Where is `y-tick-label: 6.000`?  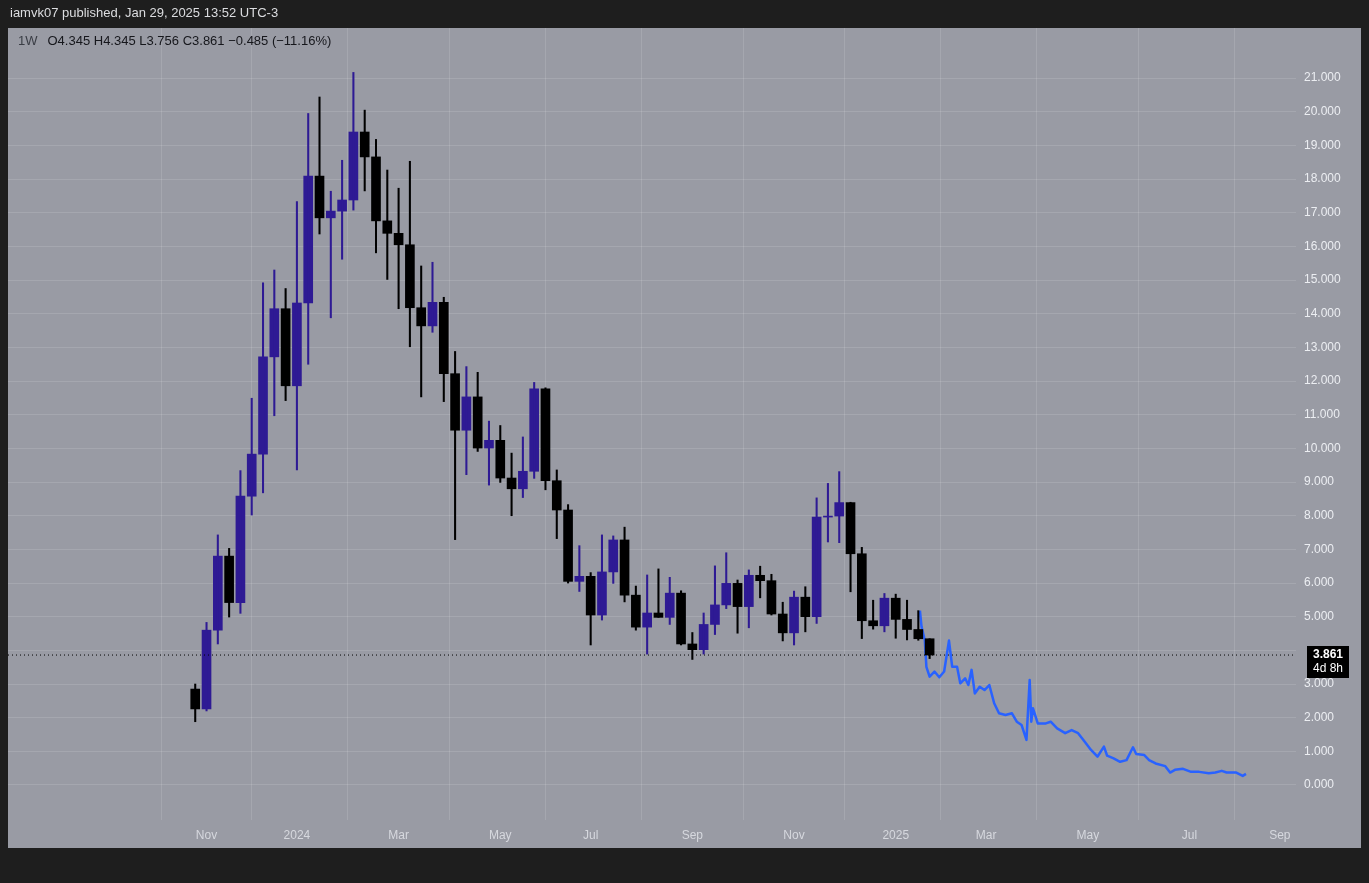
y-tick-label: 6.000 is located at coordinates (1319, 582).